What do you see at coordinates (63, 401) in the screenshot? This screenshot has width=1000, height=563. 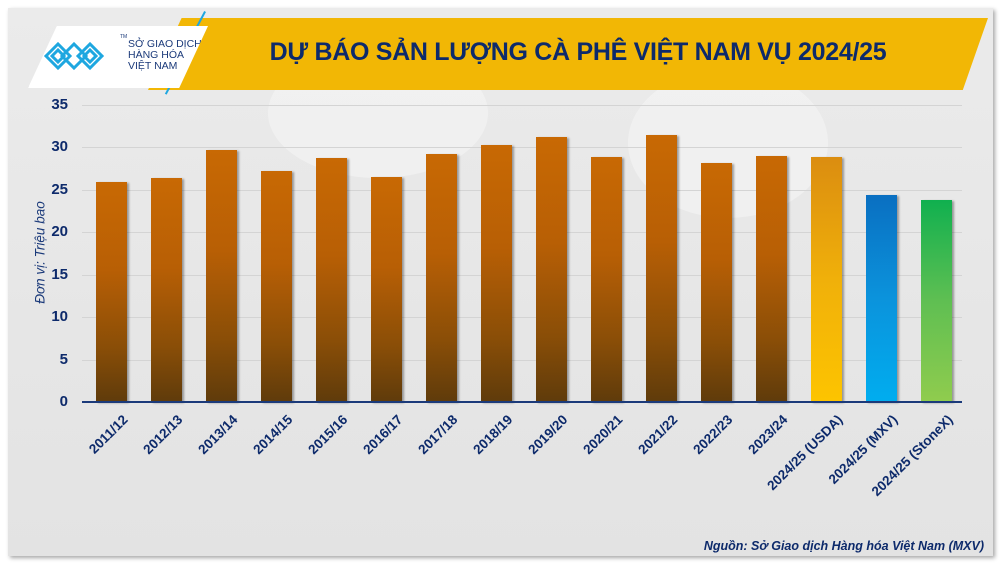 I see `y-tick-label: 0` at bounding box center [63, 401].